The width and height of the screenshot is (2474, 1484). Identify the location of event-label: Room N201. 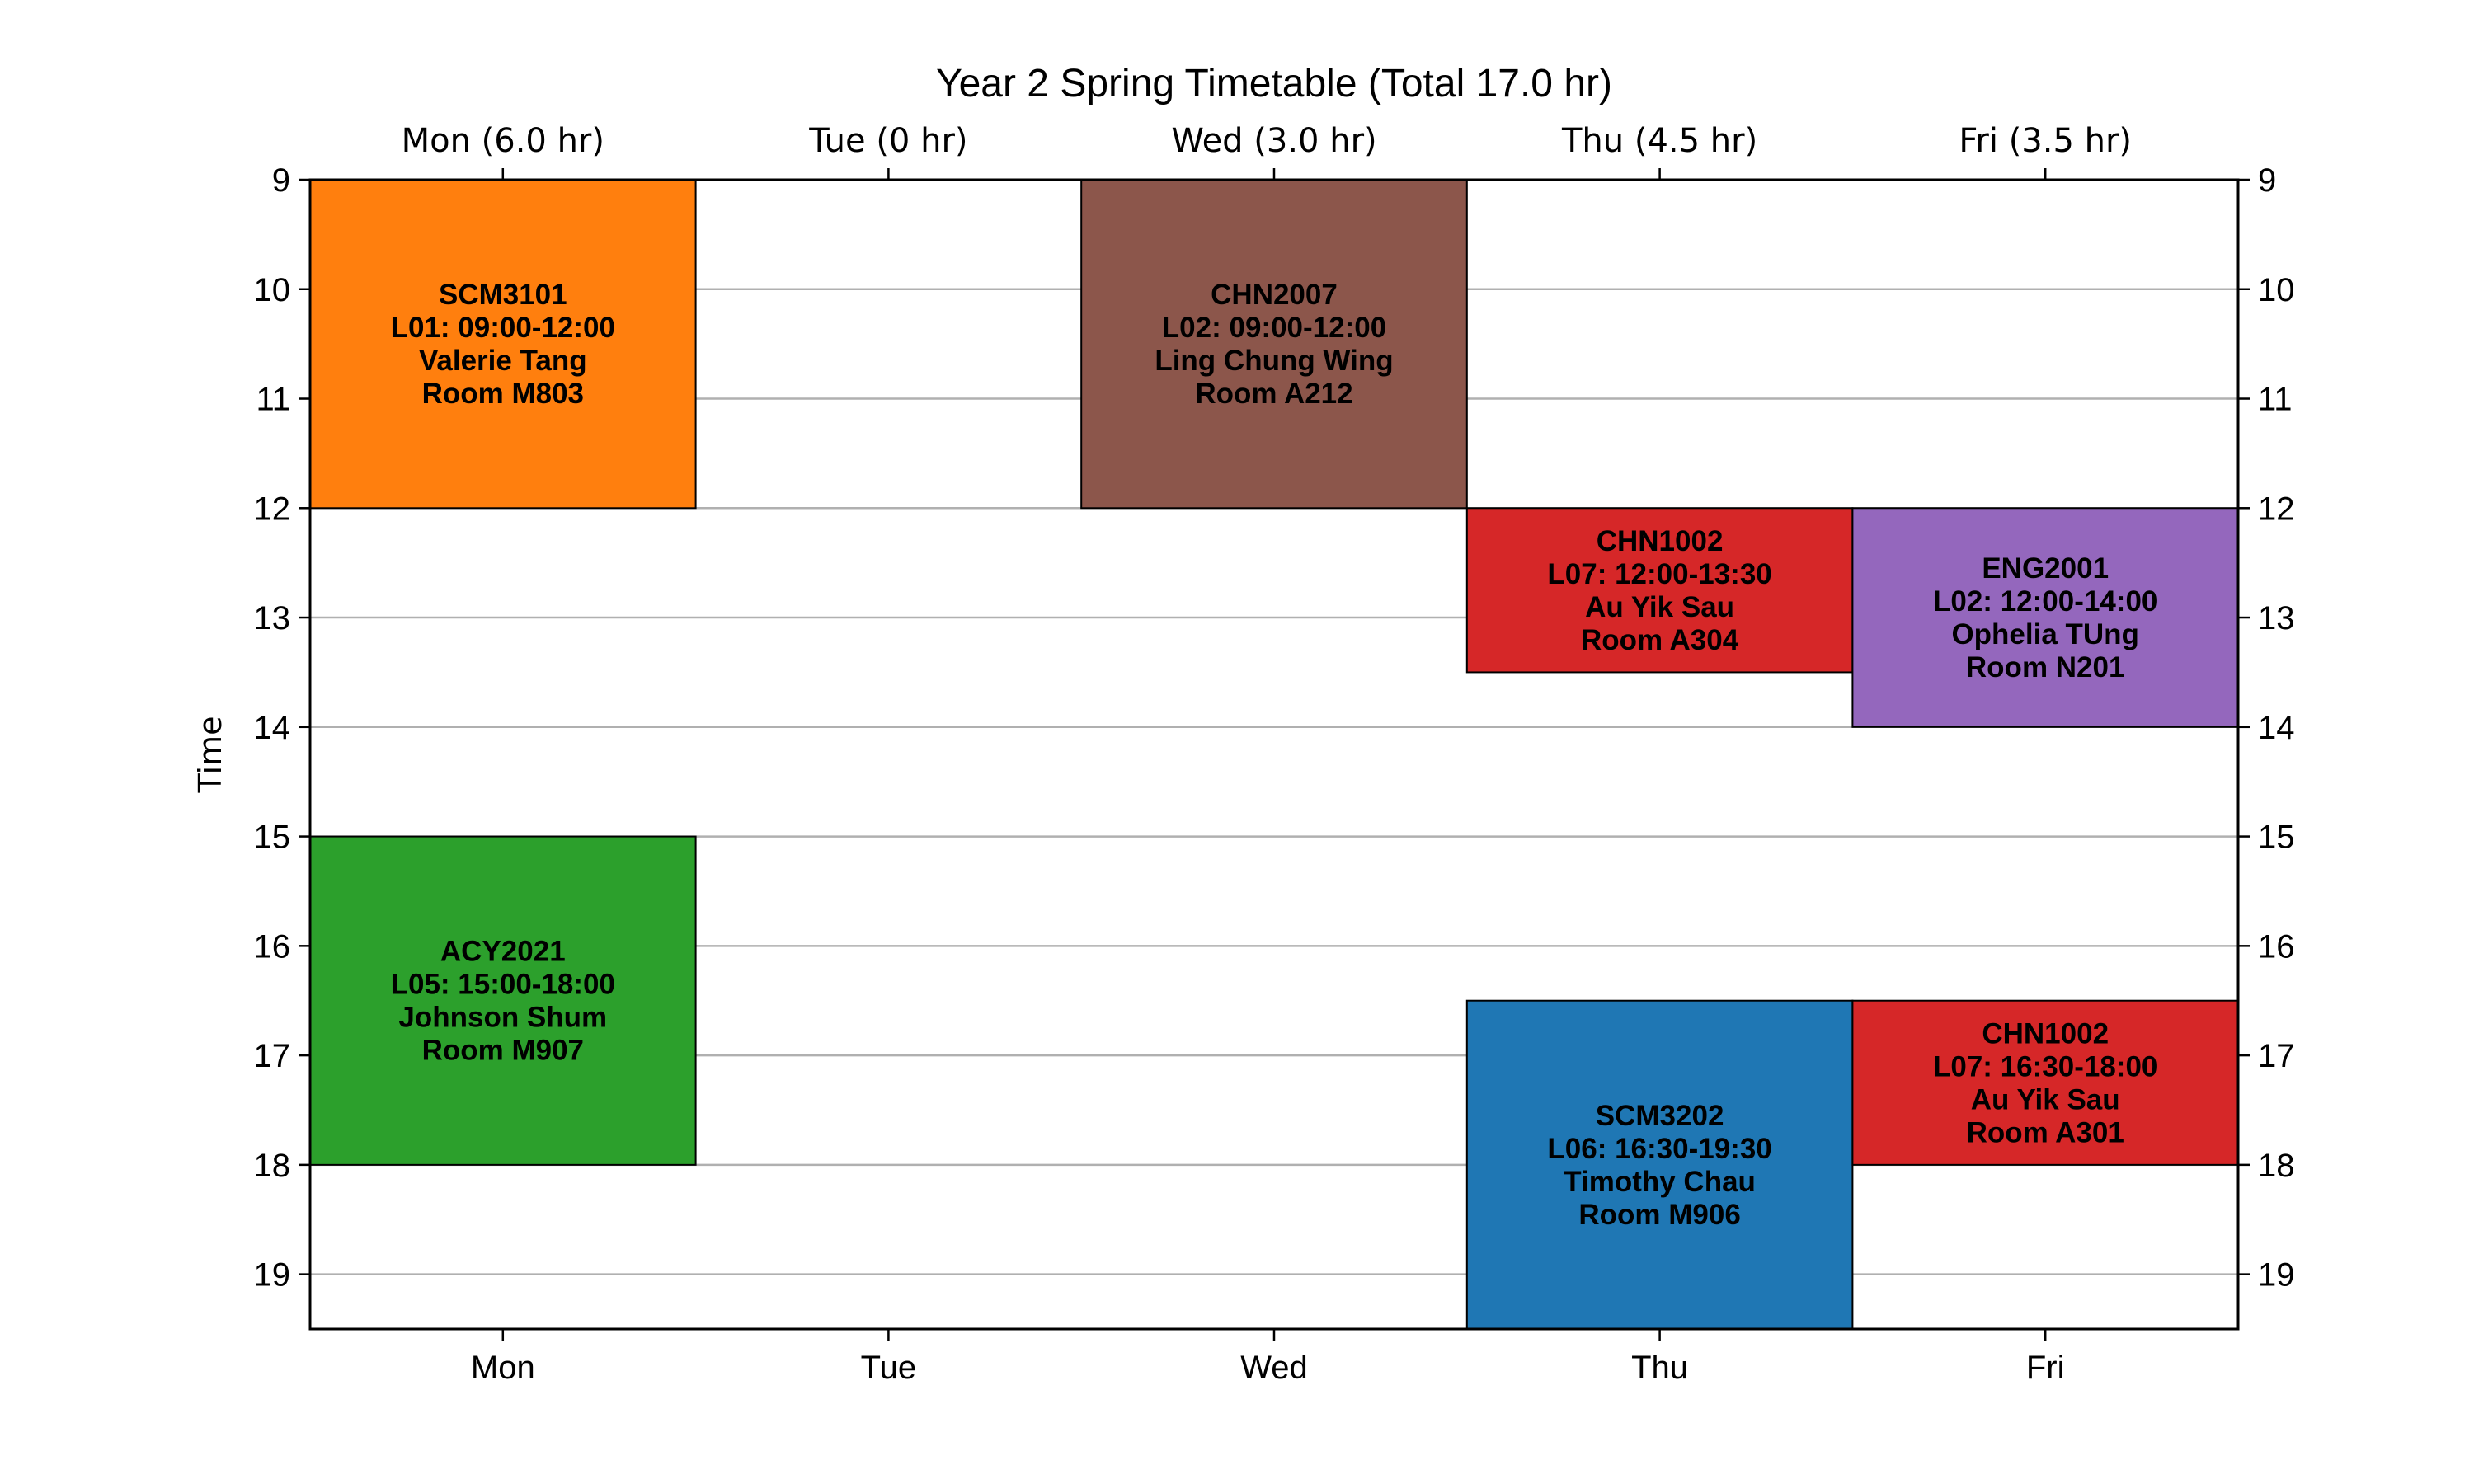
(2045, 667).